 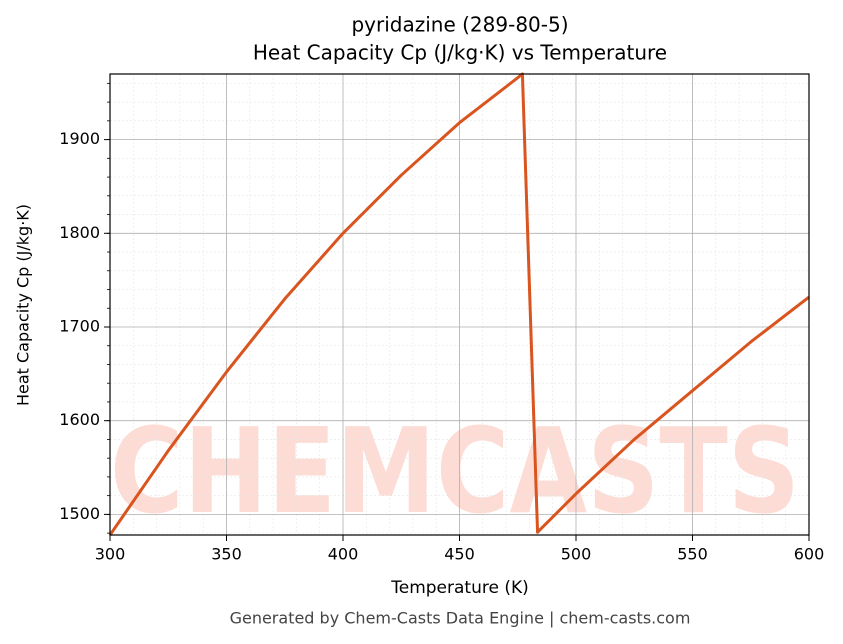 What do you see at coordinates (23, 305) in the screenshot?
I see `y-axis-label: Heat Capacity Cp (J/kg·K)` at bounding box center [23, 305].